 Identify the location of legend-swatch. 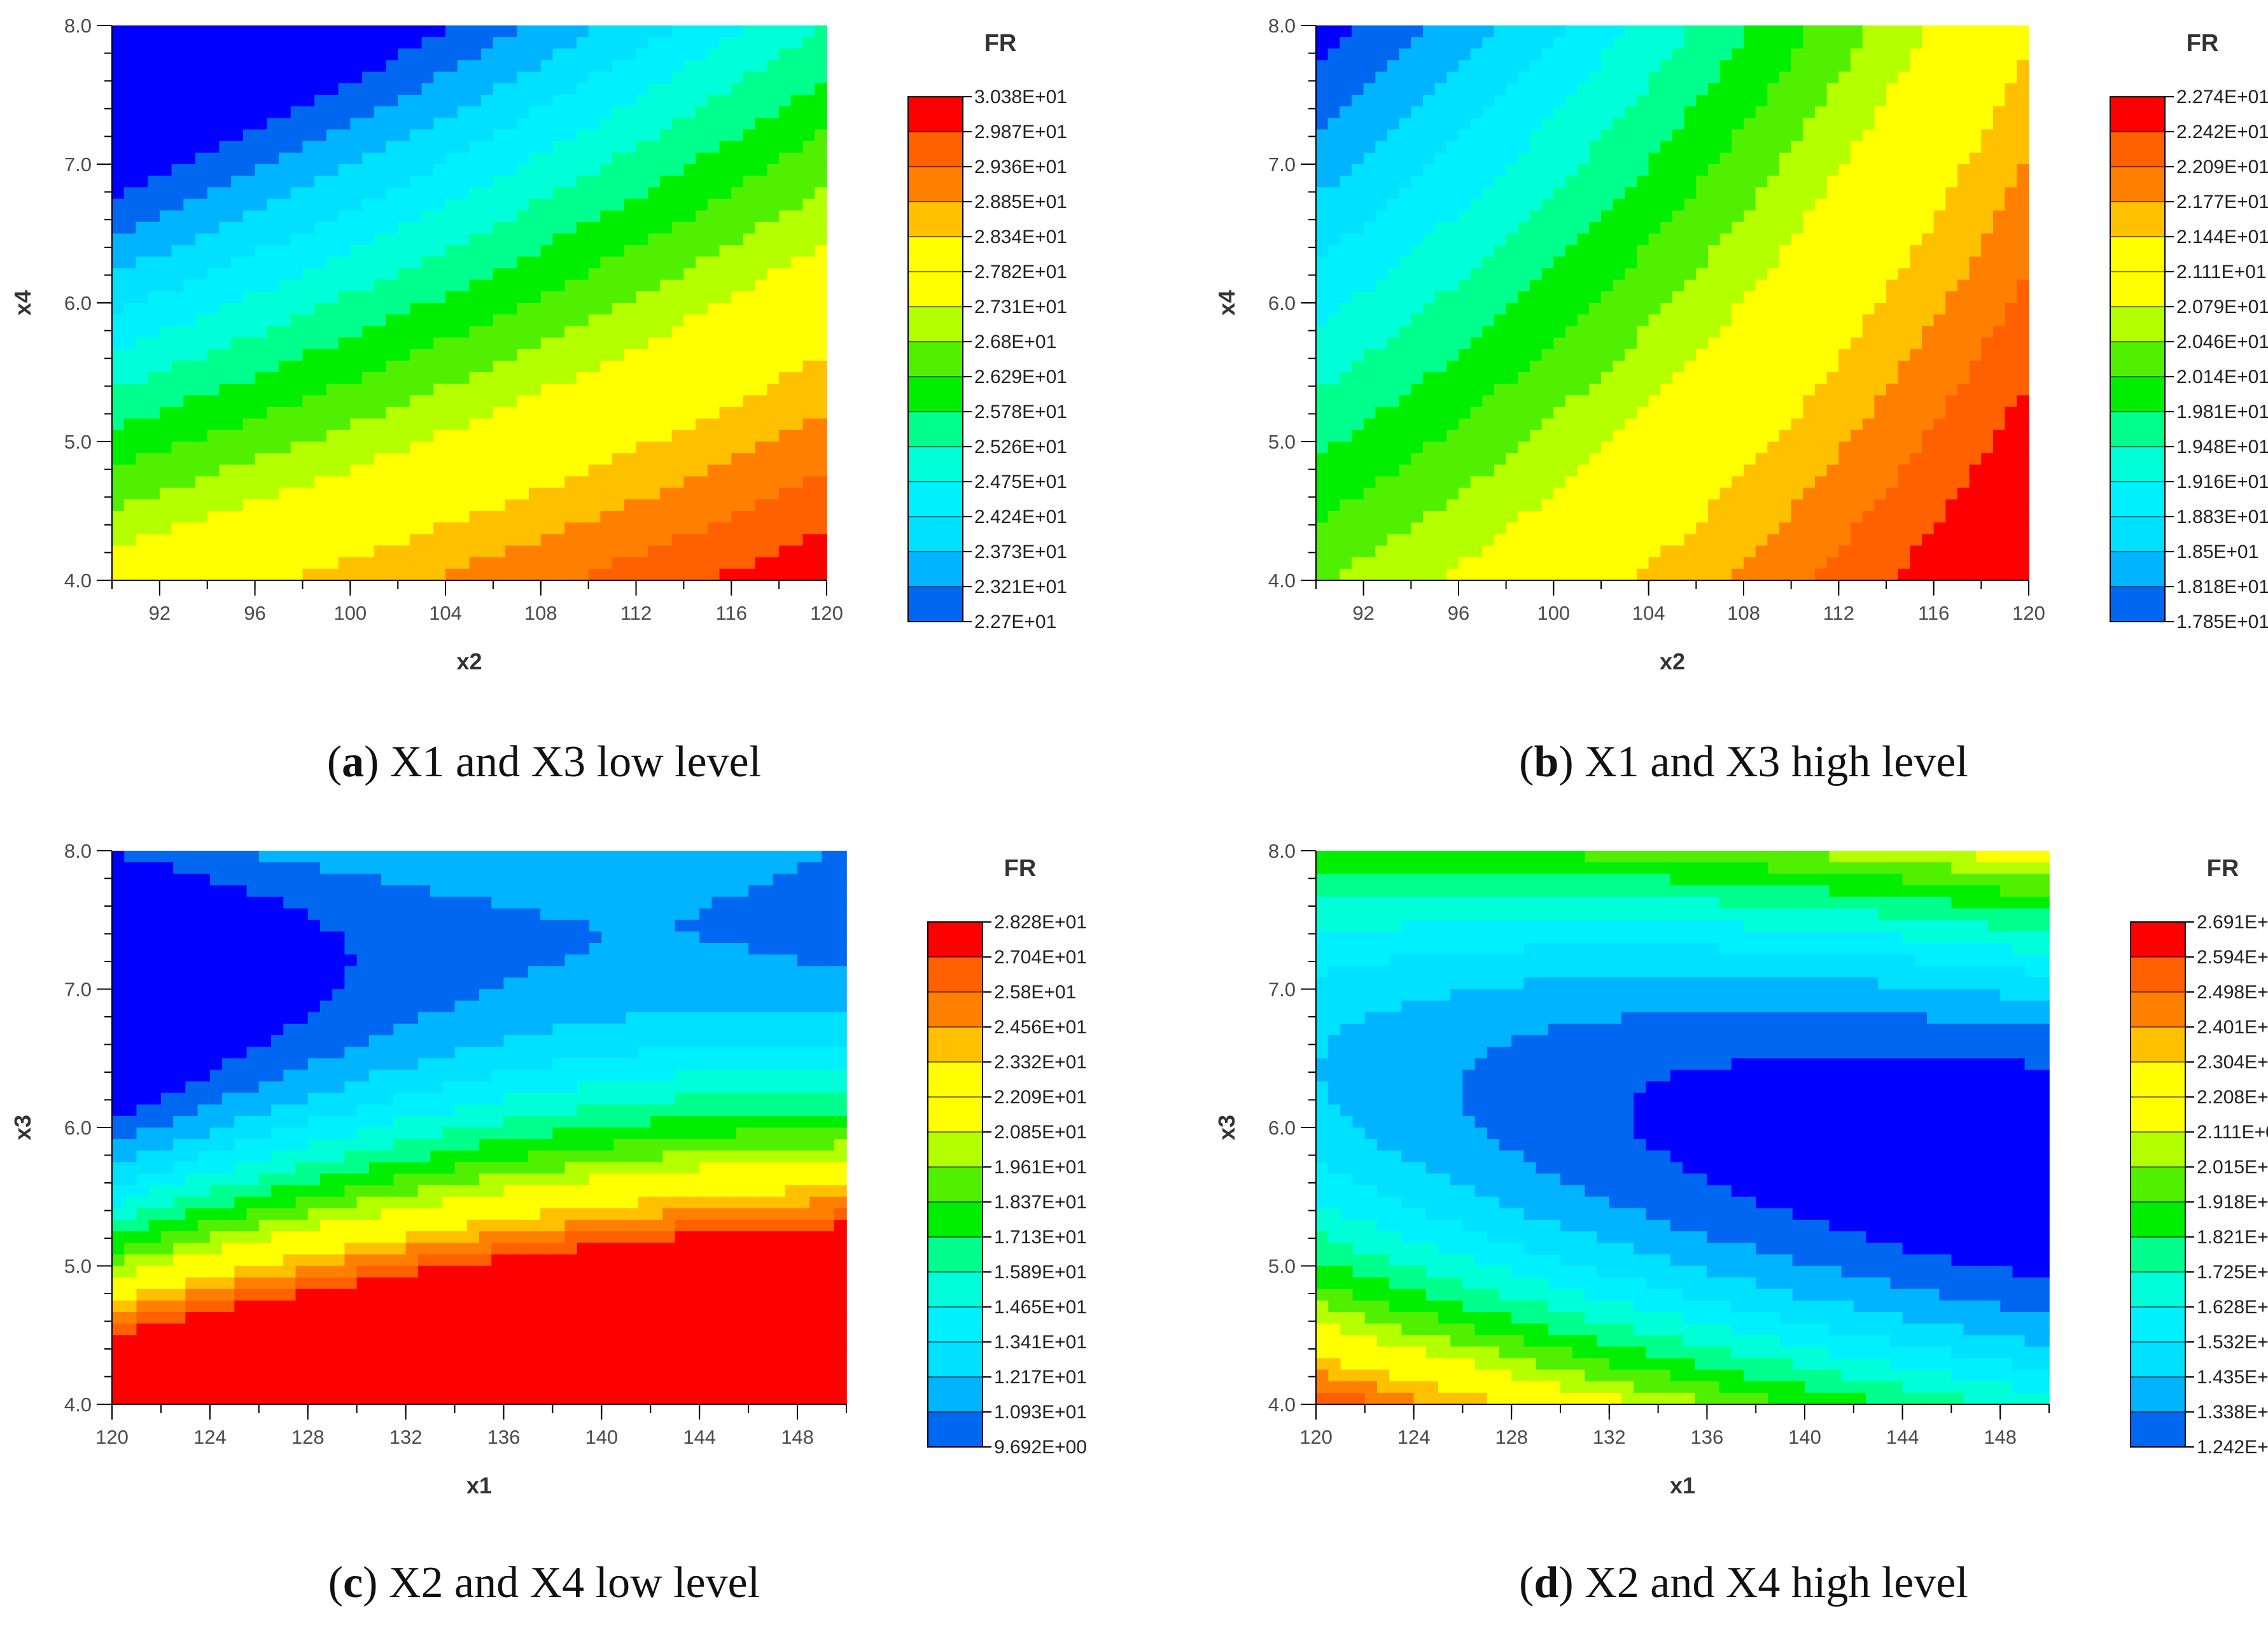
(935, 534).